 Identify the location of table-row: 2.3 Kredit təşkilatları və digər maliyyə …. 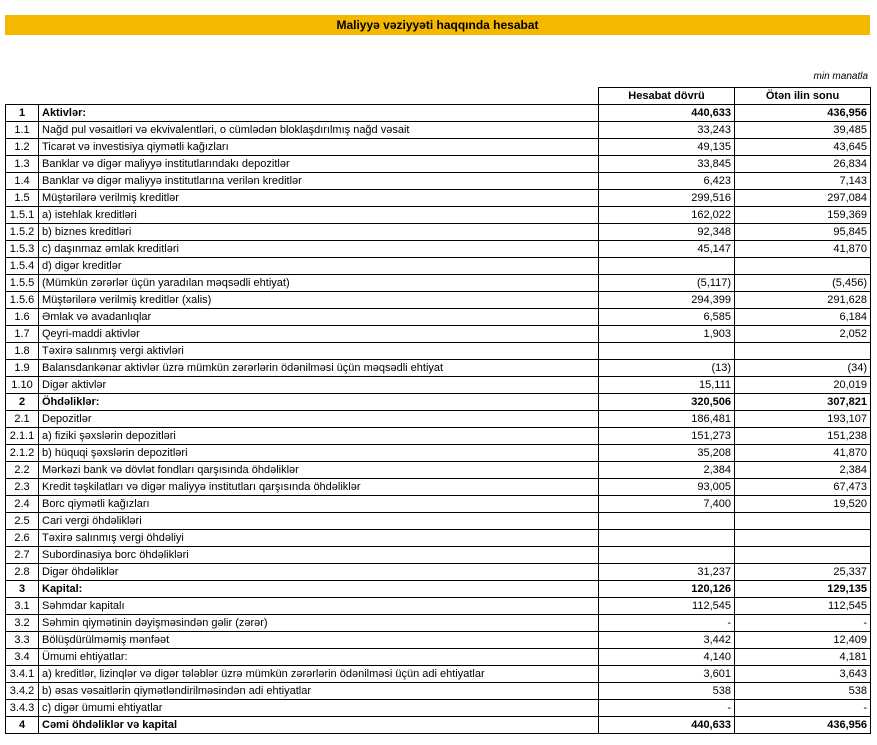
(438, 487).